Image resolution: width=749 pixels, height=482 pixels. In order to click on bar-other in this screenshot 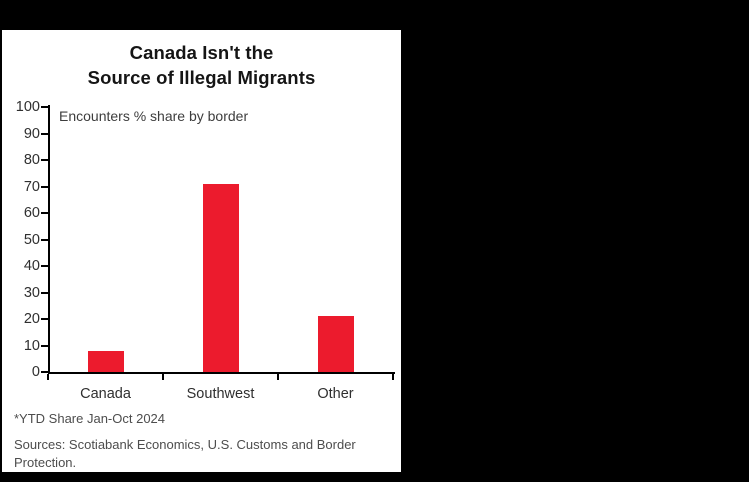, I will do `click(335, 344)`.